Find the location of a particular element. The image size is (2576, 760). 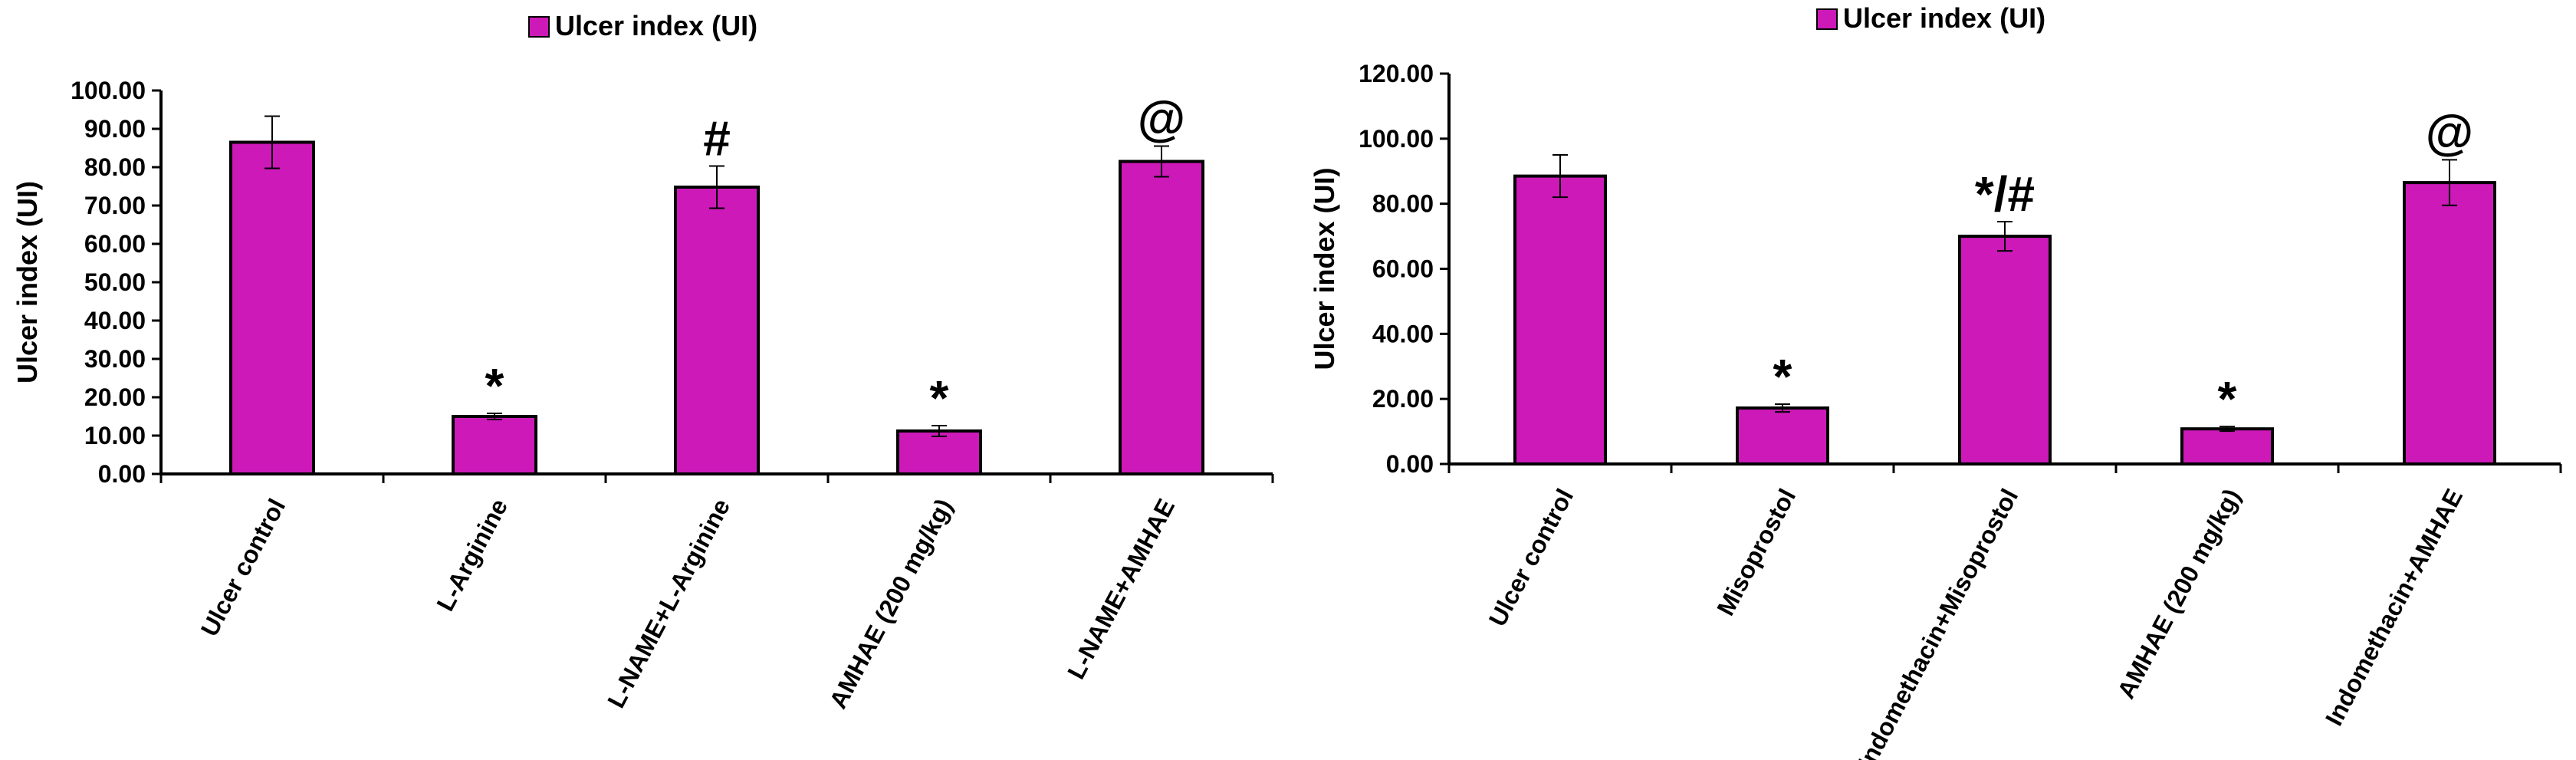

y-tick-label: 10.00 is located at coordinates (115, 435).